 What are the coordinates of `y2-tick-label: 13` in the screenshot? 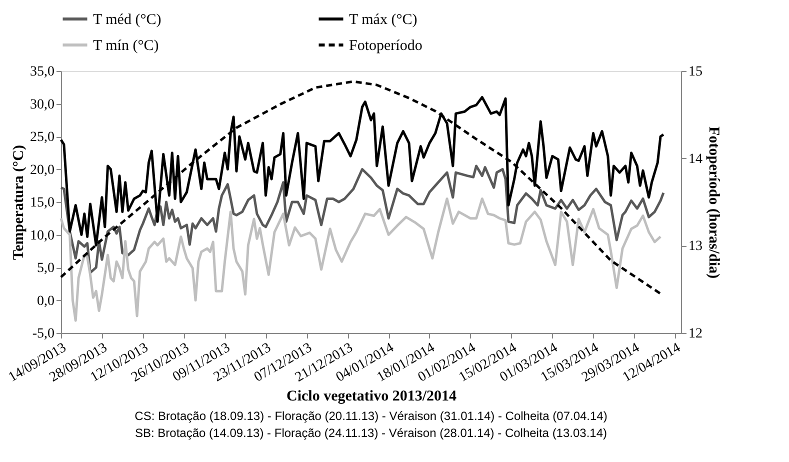 It's located at (695, 246).